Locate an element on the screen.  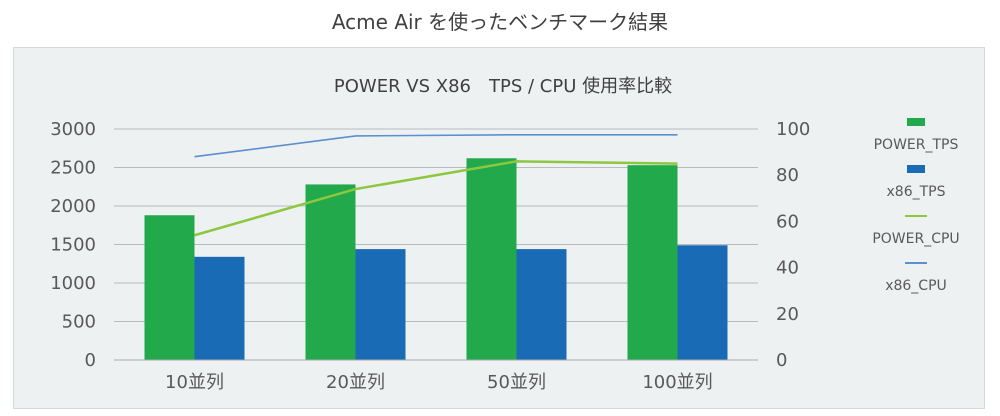
y-left-tick-label: 2000 is located at coordinates (73, 206).